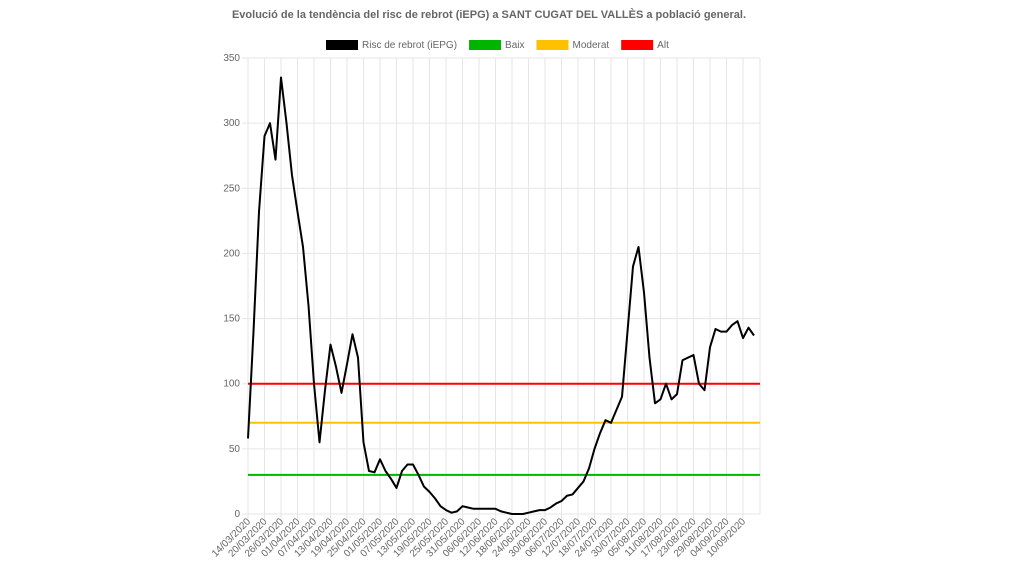 The height and width of the screenshot is (581, 1024). Describe the element at coordinates (590, 45) in the screenshot. I see `legend-label: Moderat` at that location.